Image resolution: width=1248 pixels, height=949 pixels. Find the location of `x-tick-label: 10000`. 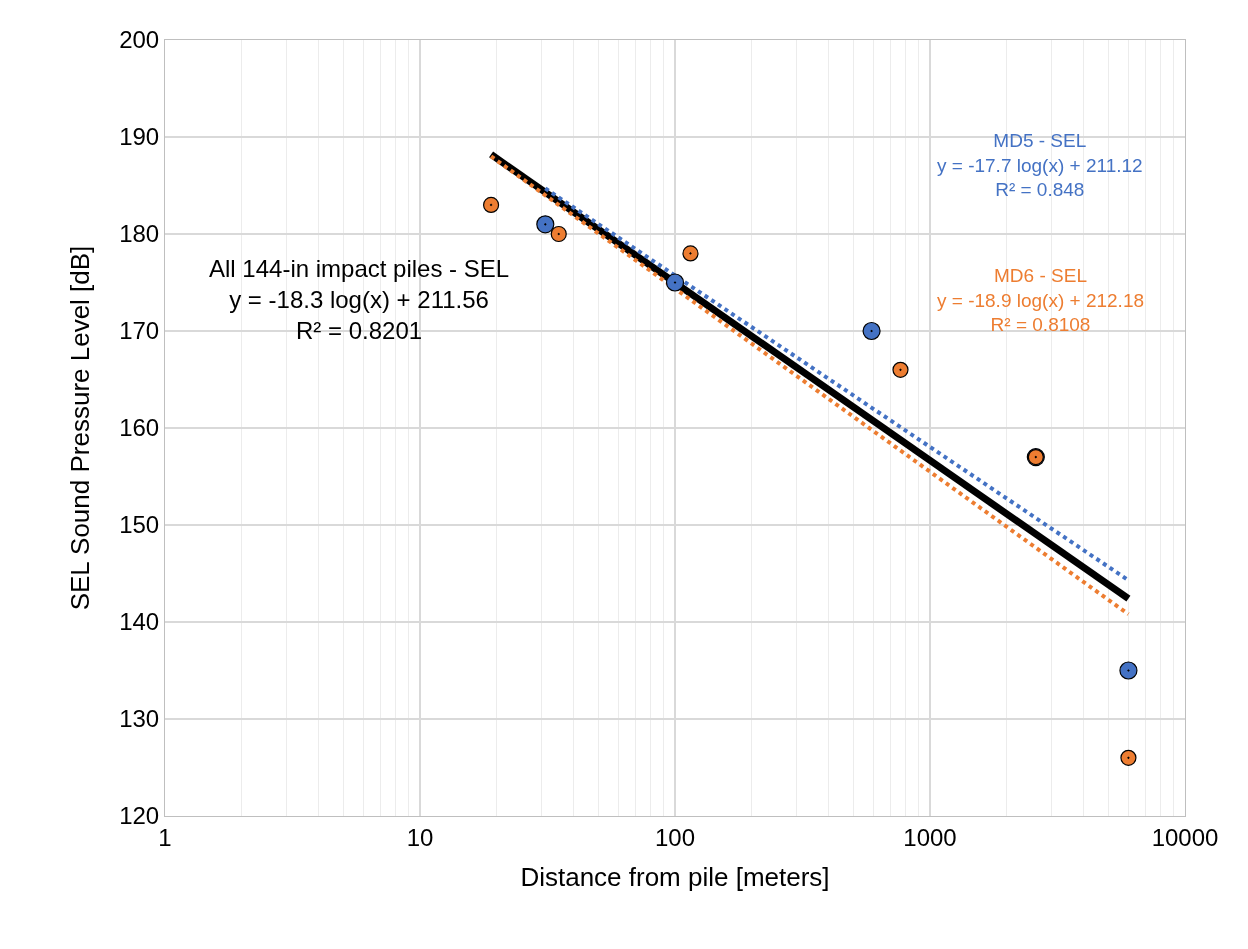

x-tick-label: 10000 is located at coordinates (1185, 837).